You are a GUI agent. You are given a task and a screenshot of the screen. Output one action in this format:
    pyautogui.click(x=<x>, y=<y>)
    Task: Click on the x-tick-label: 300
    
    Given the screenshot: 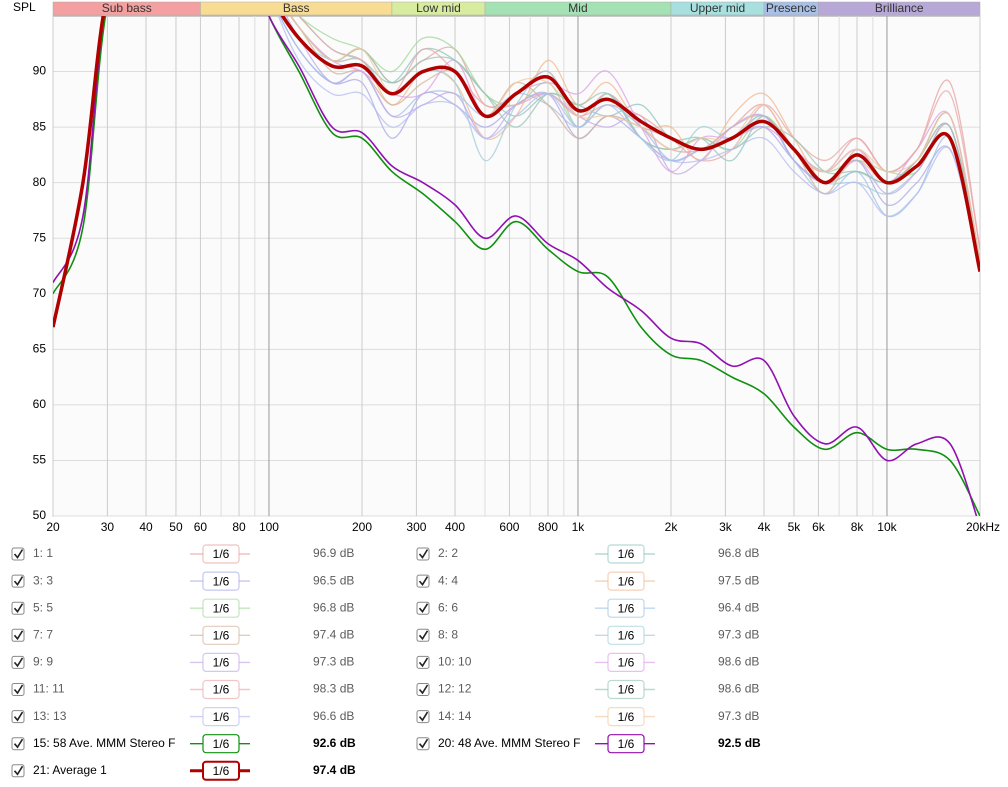 What is the action you would take?
    pyautogui.click(x=416, y=527)
    